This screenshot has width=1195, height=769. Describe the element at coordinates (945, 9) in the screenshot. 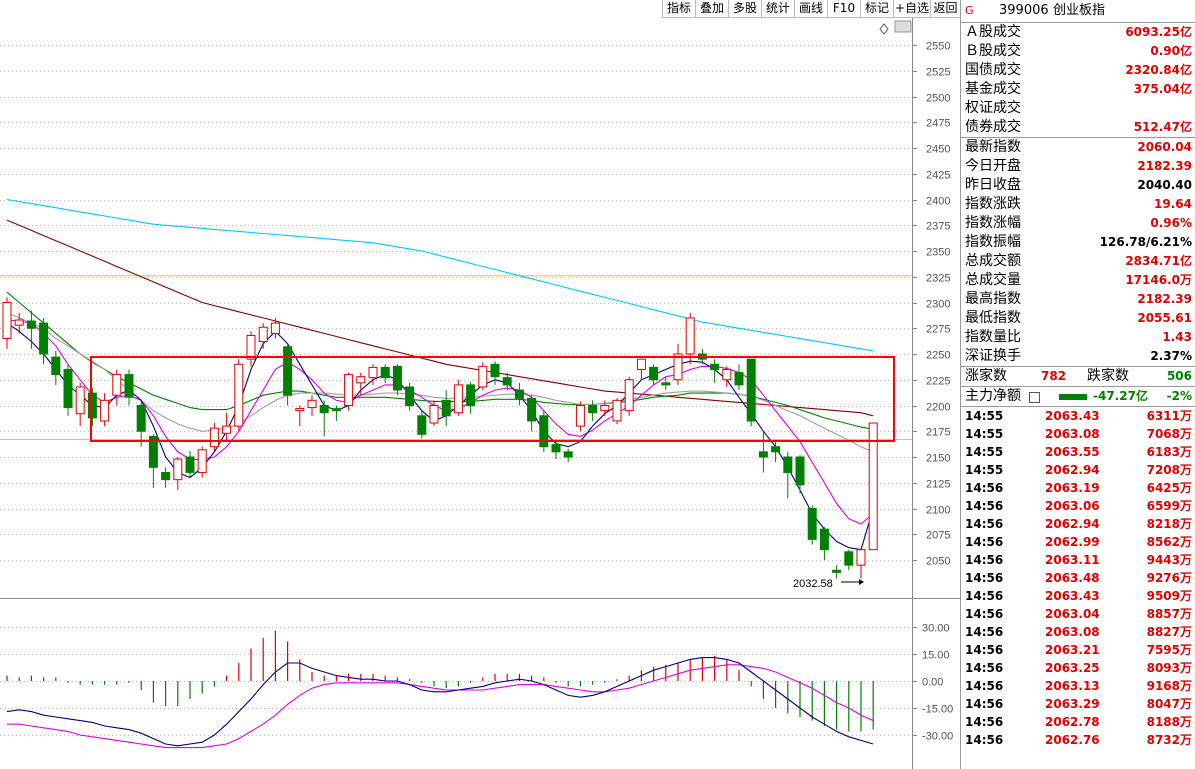

I see `toolbar-button-8: 返回` at that location.